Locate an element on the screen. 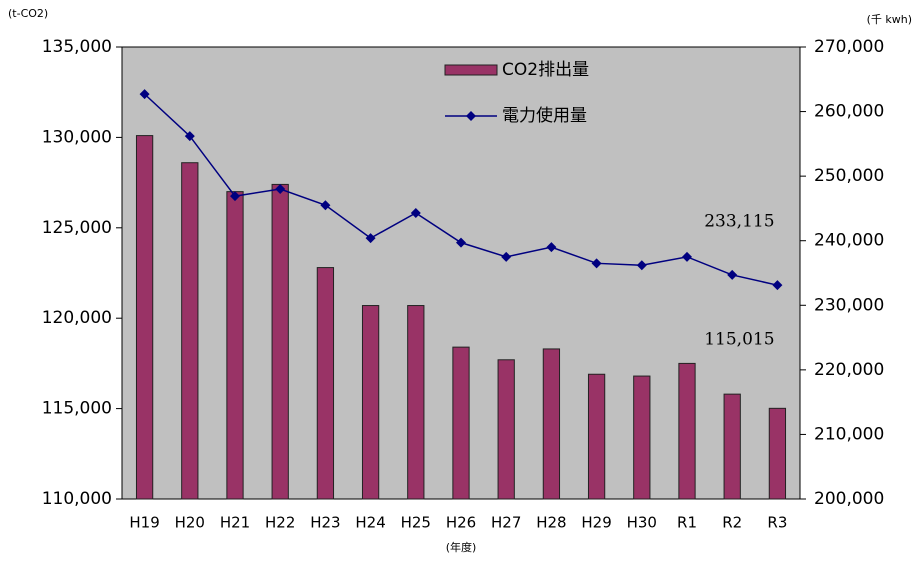  y-tick-label: 120,000 is located at coordinates (77, 318).